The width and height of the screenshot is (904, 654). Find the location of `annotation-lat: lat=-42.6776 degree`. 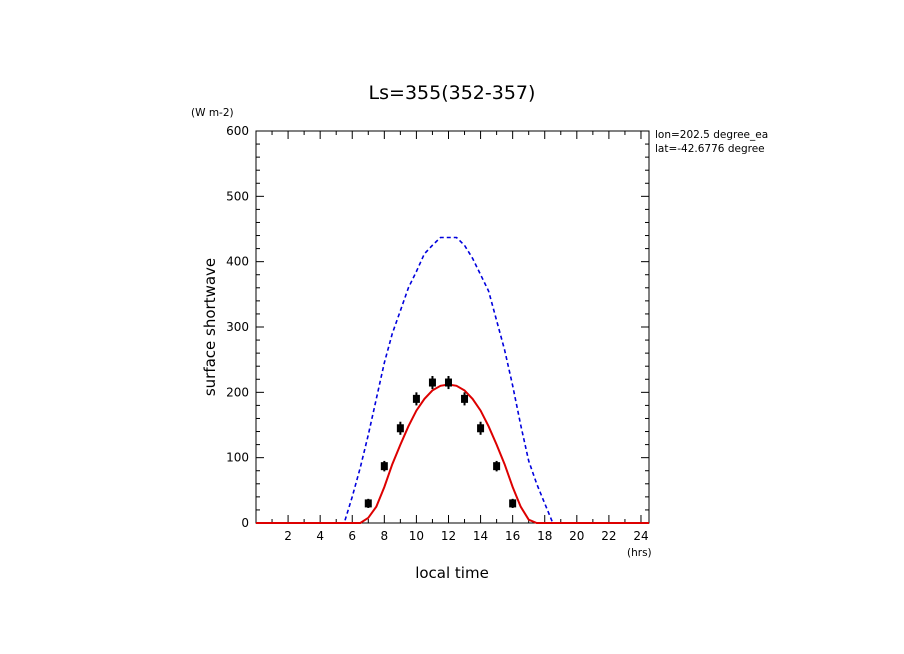

annotation-lat: lat=-42.6776 degree is located at coordinates (710, 149).